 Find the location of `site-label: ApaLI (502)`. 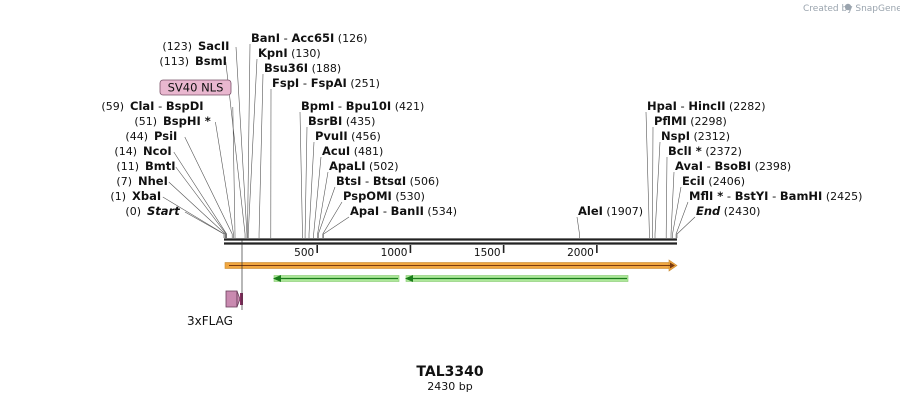

site-label: ApaLI (502) is located at coordinates (364, 166).